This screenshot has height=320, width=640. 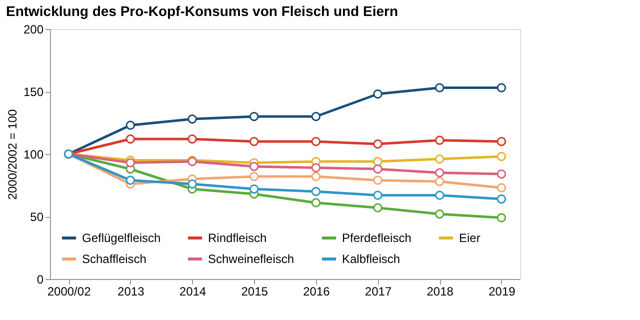 What do you see at coordinates (121, 238) in the screenshot?
I see `legend-label: Geflügelfleisch` at bounding box center [121, 238].